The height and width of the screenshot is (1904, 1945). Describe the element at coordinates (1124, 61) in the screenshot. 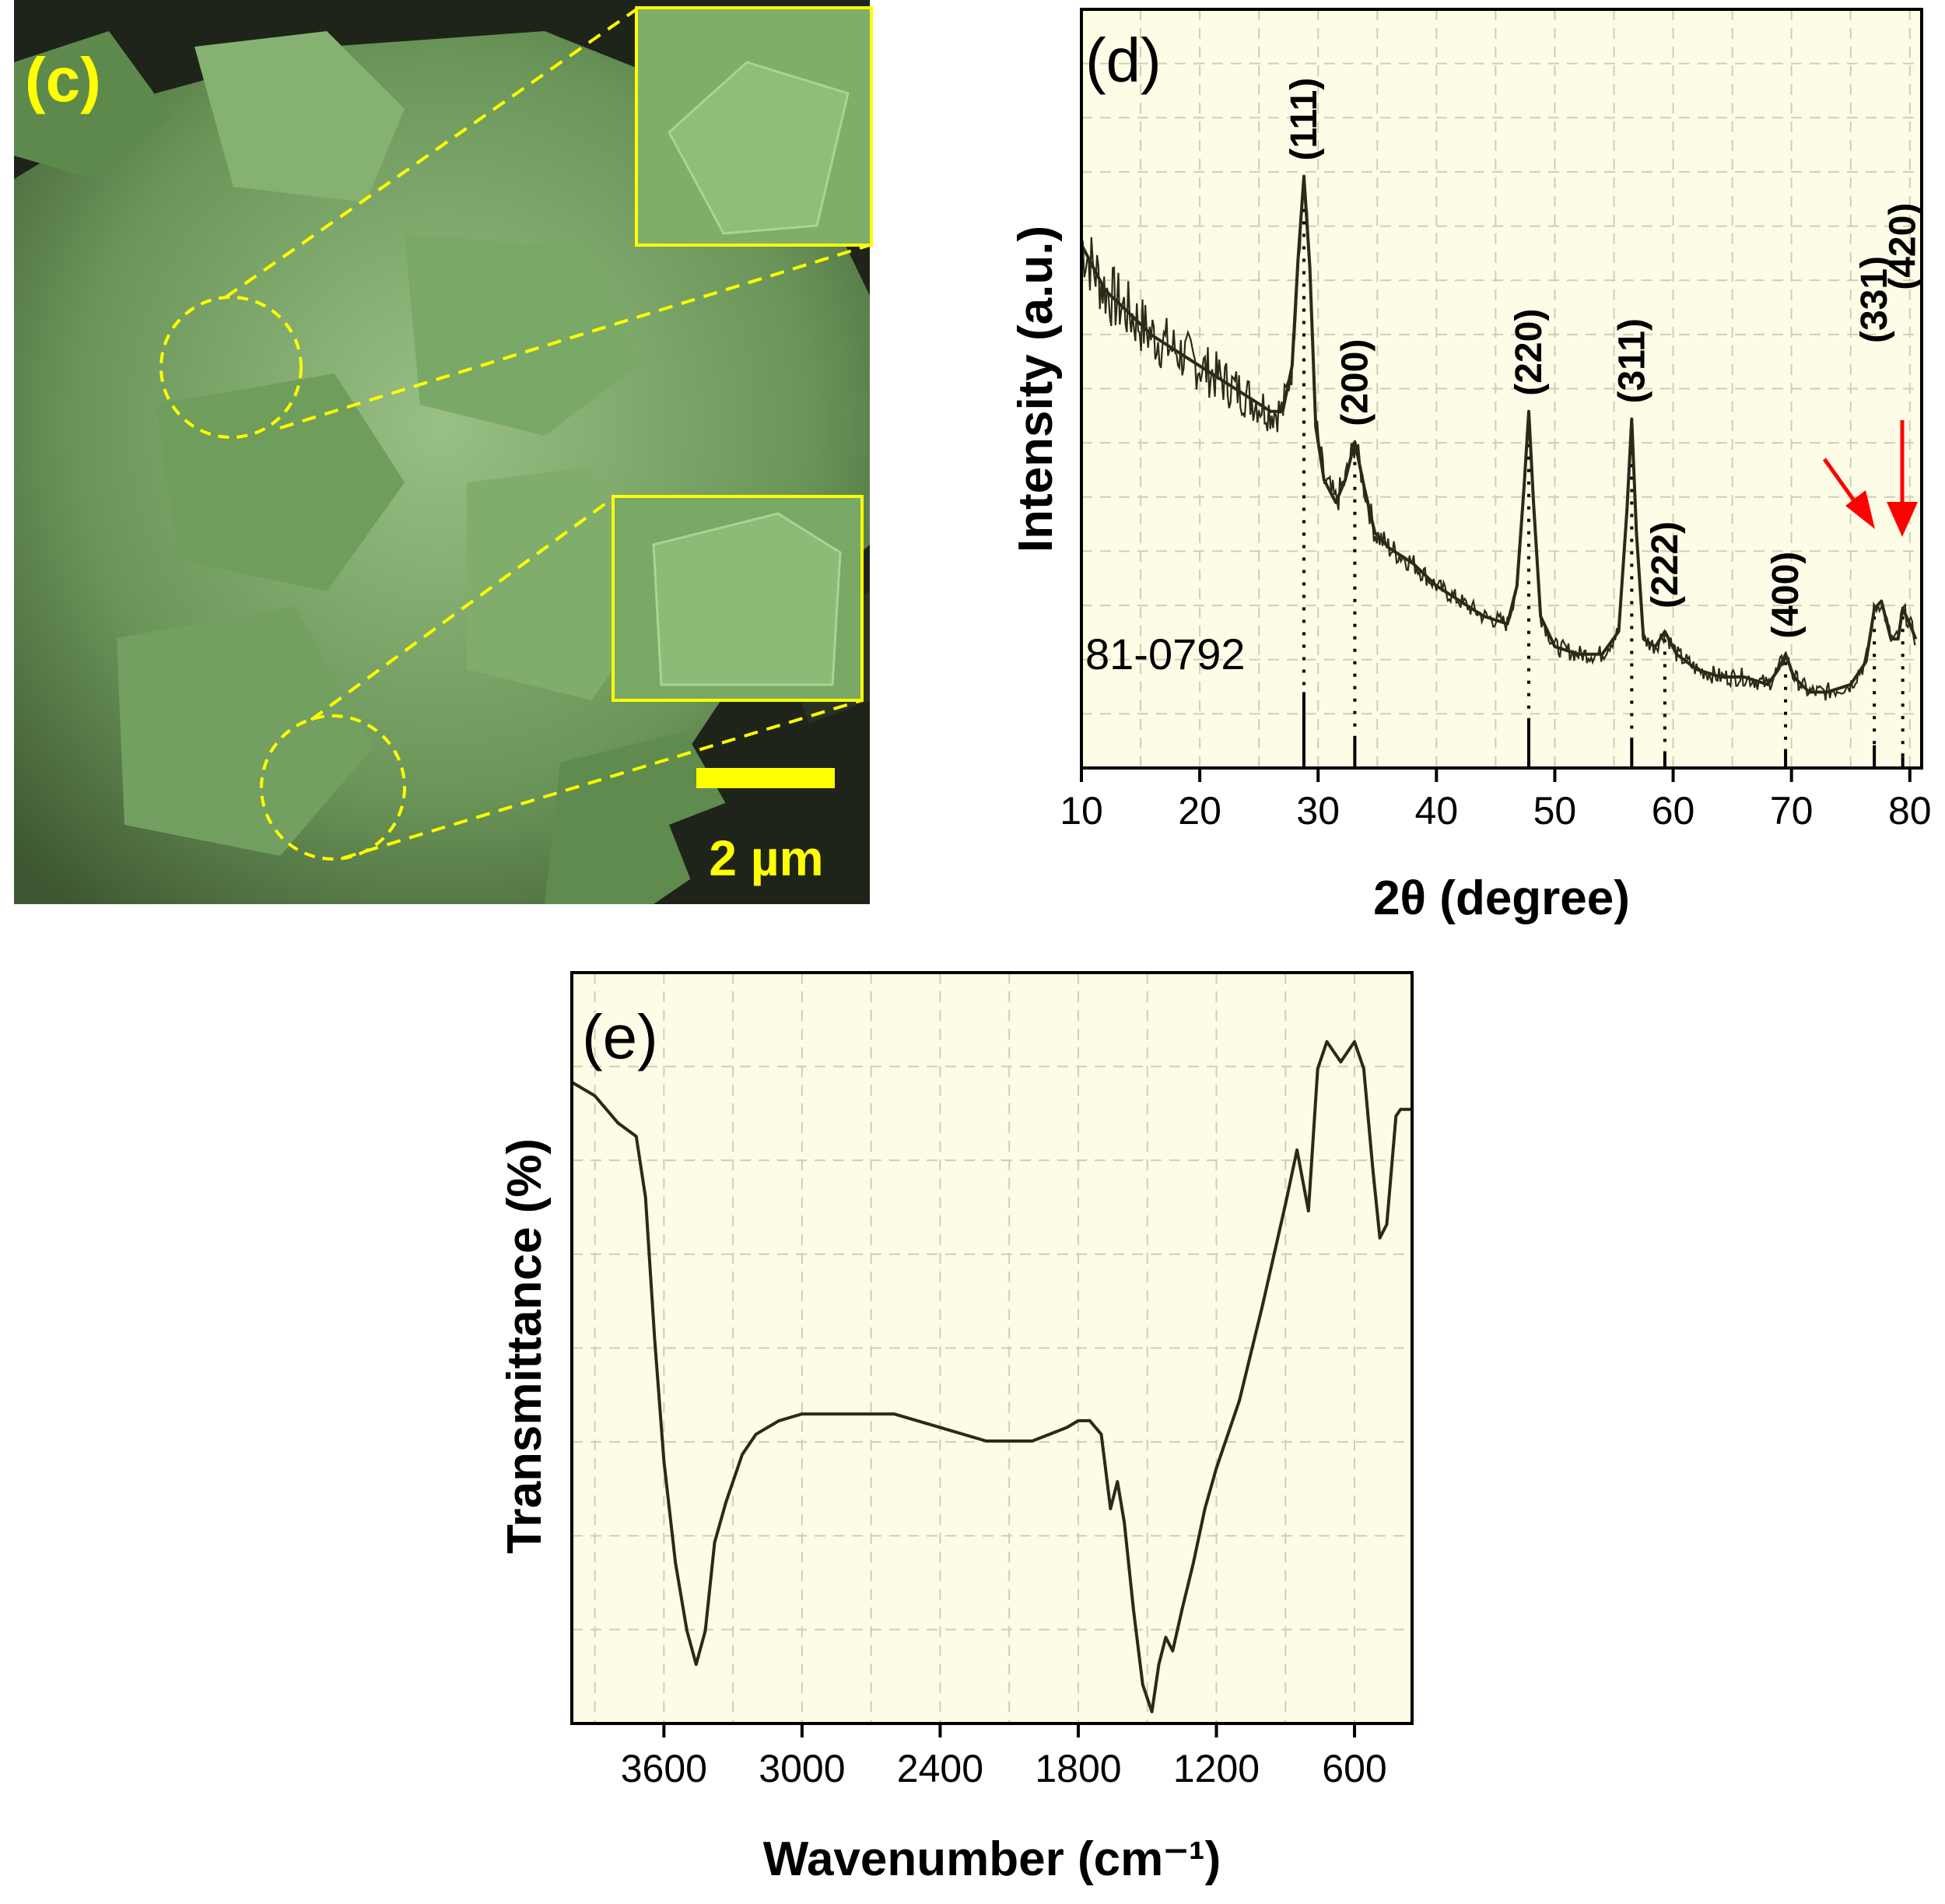

I see `xrd-panel-label: (d)` at that location.